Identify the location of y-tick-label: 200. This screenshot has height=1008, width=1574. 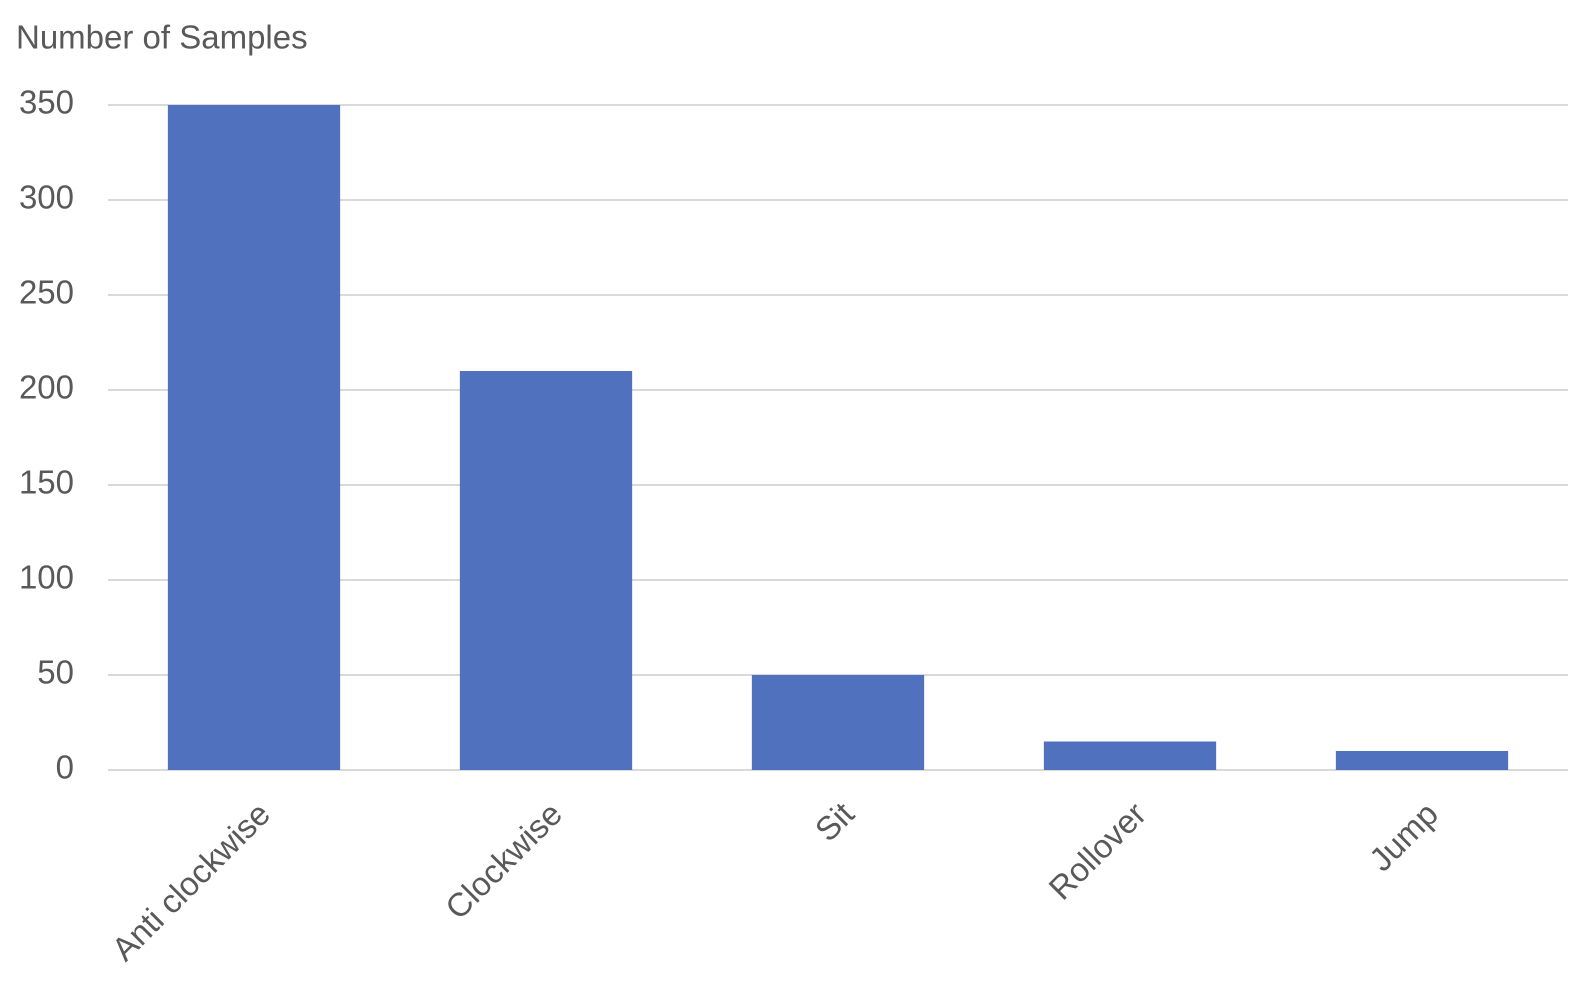
(46, 387).